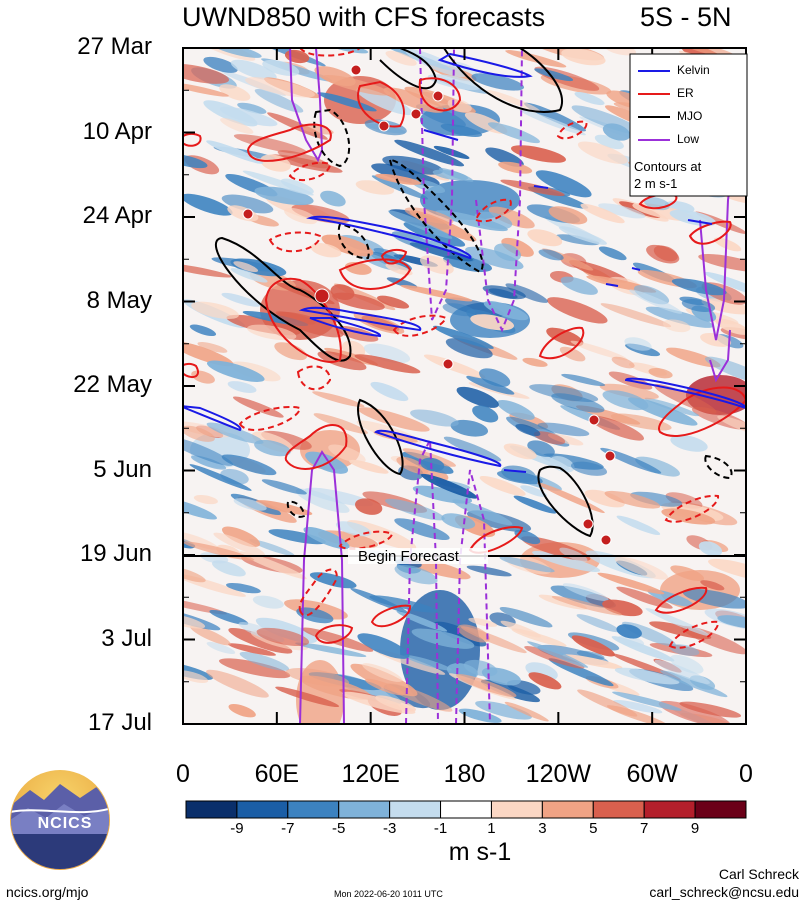  I want to click on colorbar-tick-label: 9, so click(695, 828).